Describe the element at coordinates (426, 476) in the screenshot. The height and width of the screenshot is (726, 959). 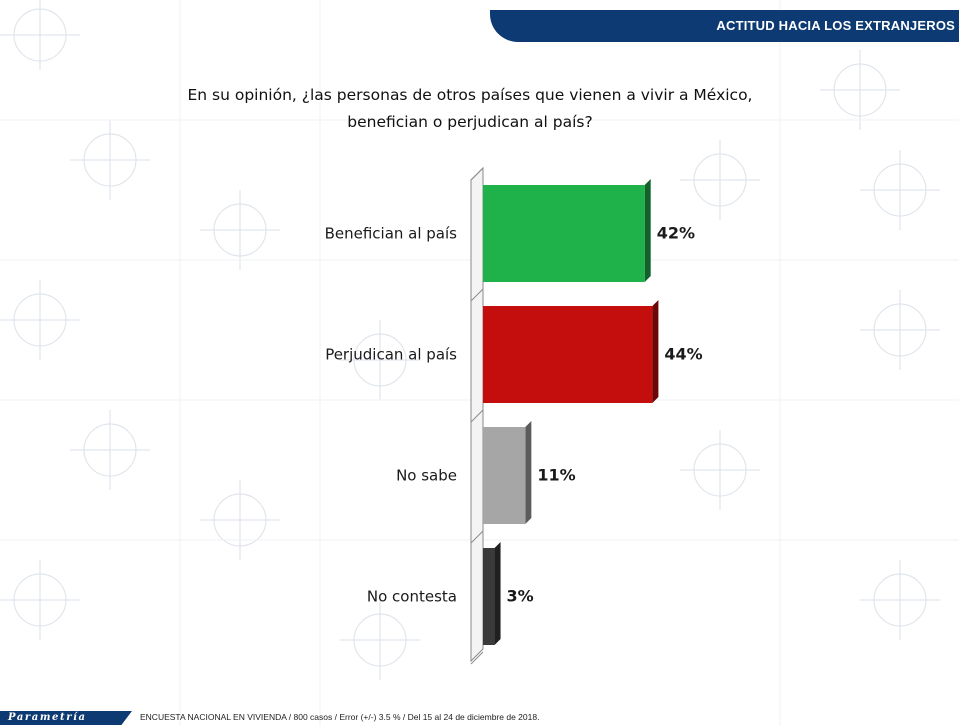
I see `category-label: No sabe` at that location.